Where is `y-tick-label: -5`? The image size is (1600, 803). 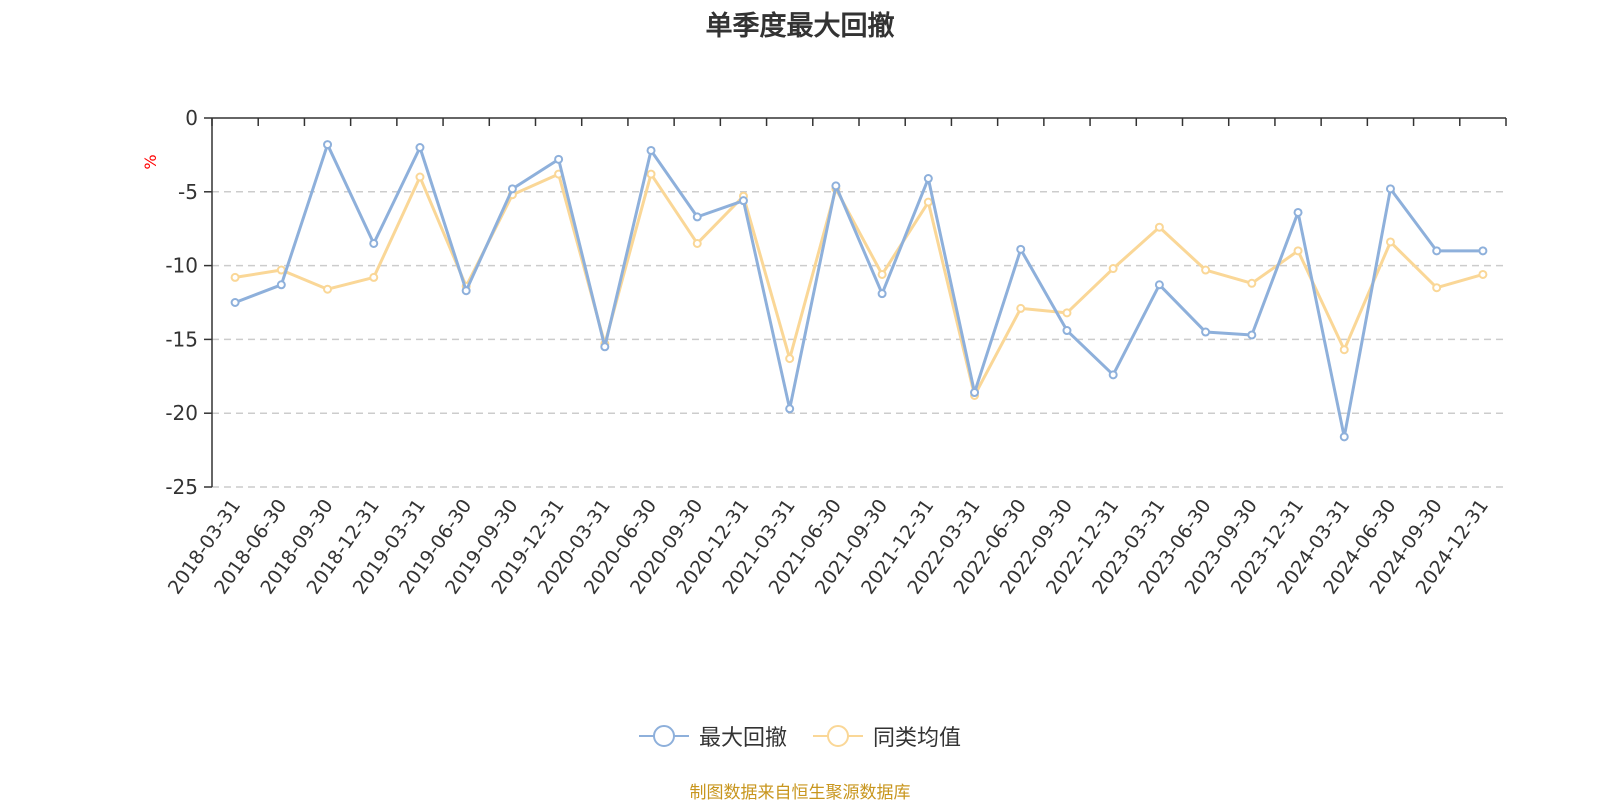 y-tick-label: -5 is located at coordinates (188, 192).